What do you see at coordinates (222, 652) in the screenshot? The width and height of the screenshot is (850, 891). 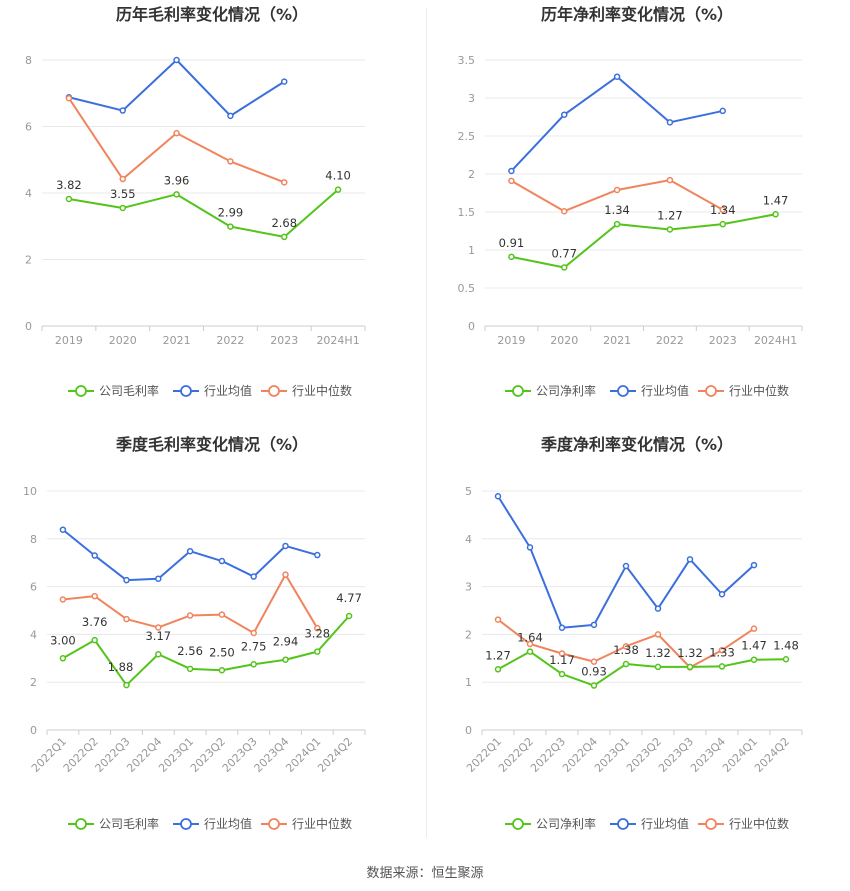 I see `data-label: 2.50` at bounding box center [222, 652].